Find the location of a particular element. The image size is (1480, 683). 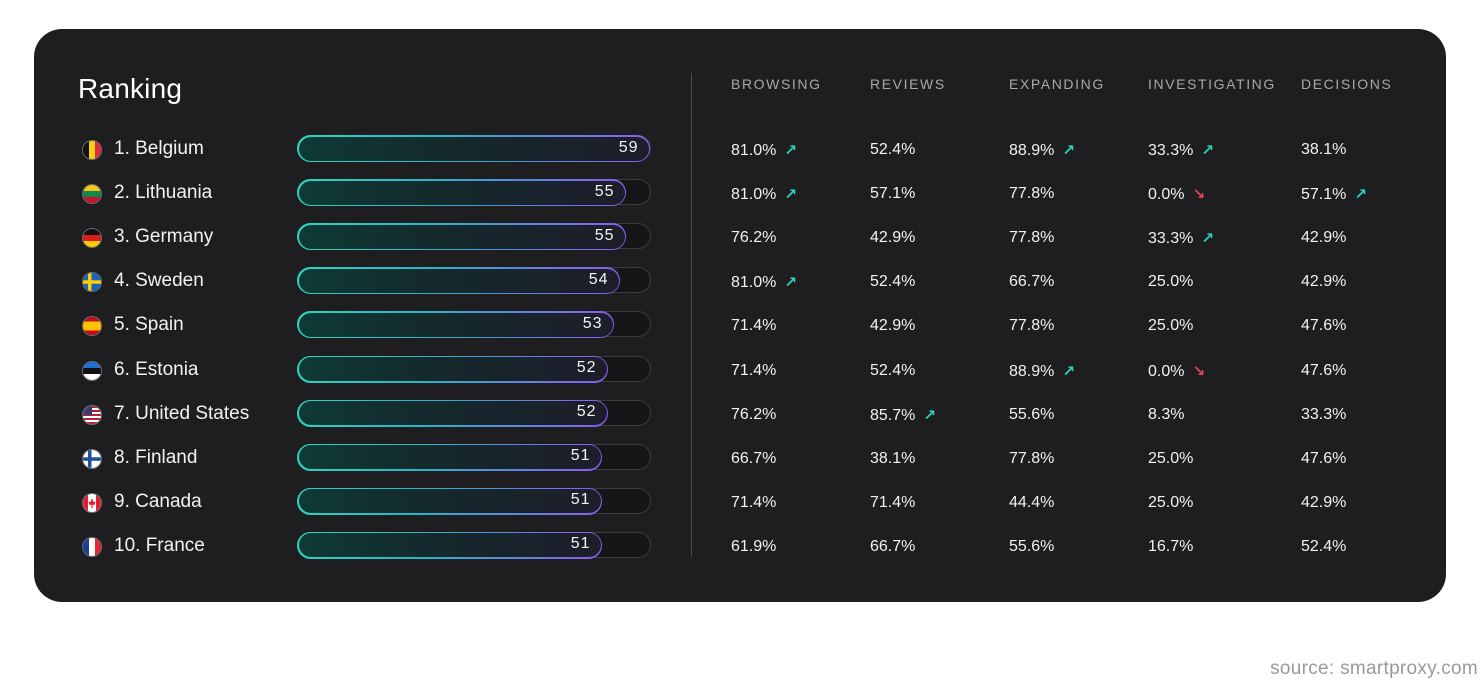

country-label: 10. France is located at coordinates (159, 545).